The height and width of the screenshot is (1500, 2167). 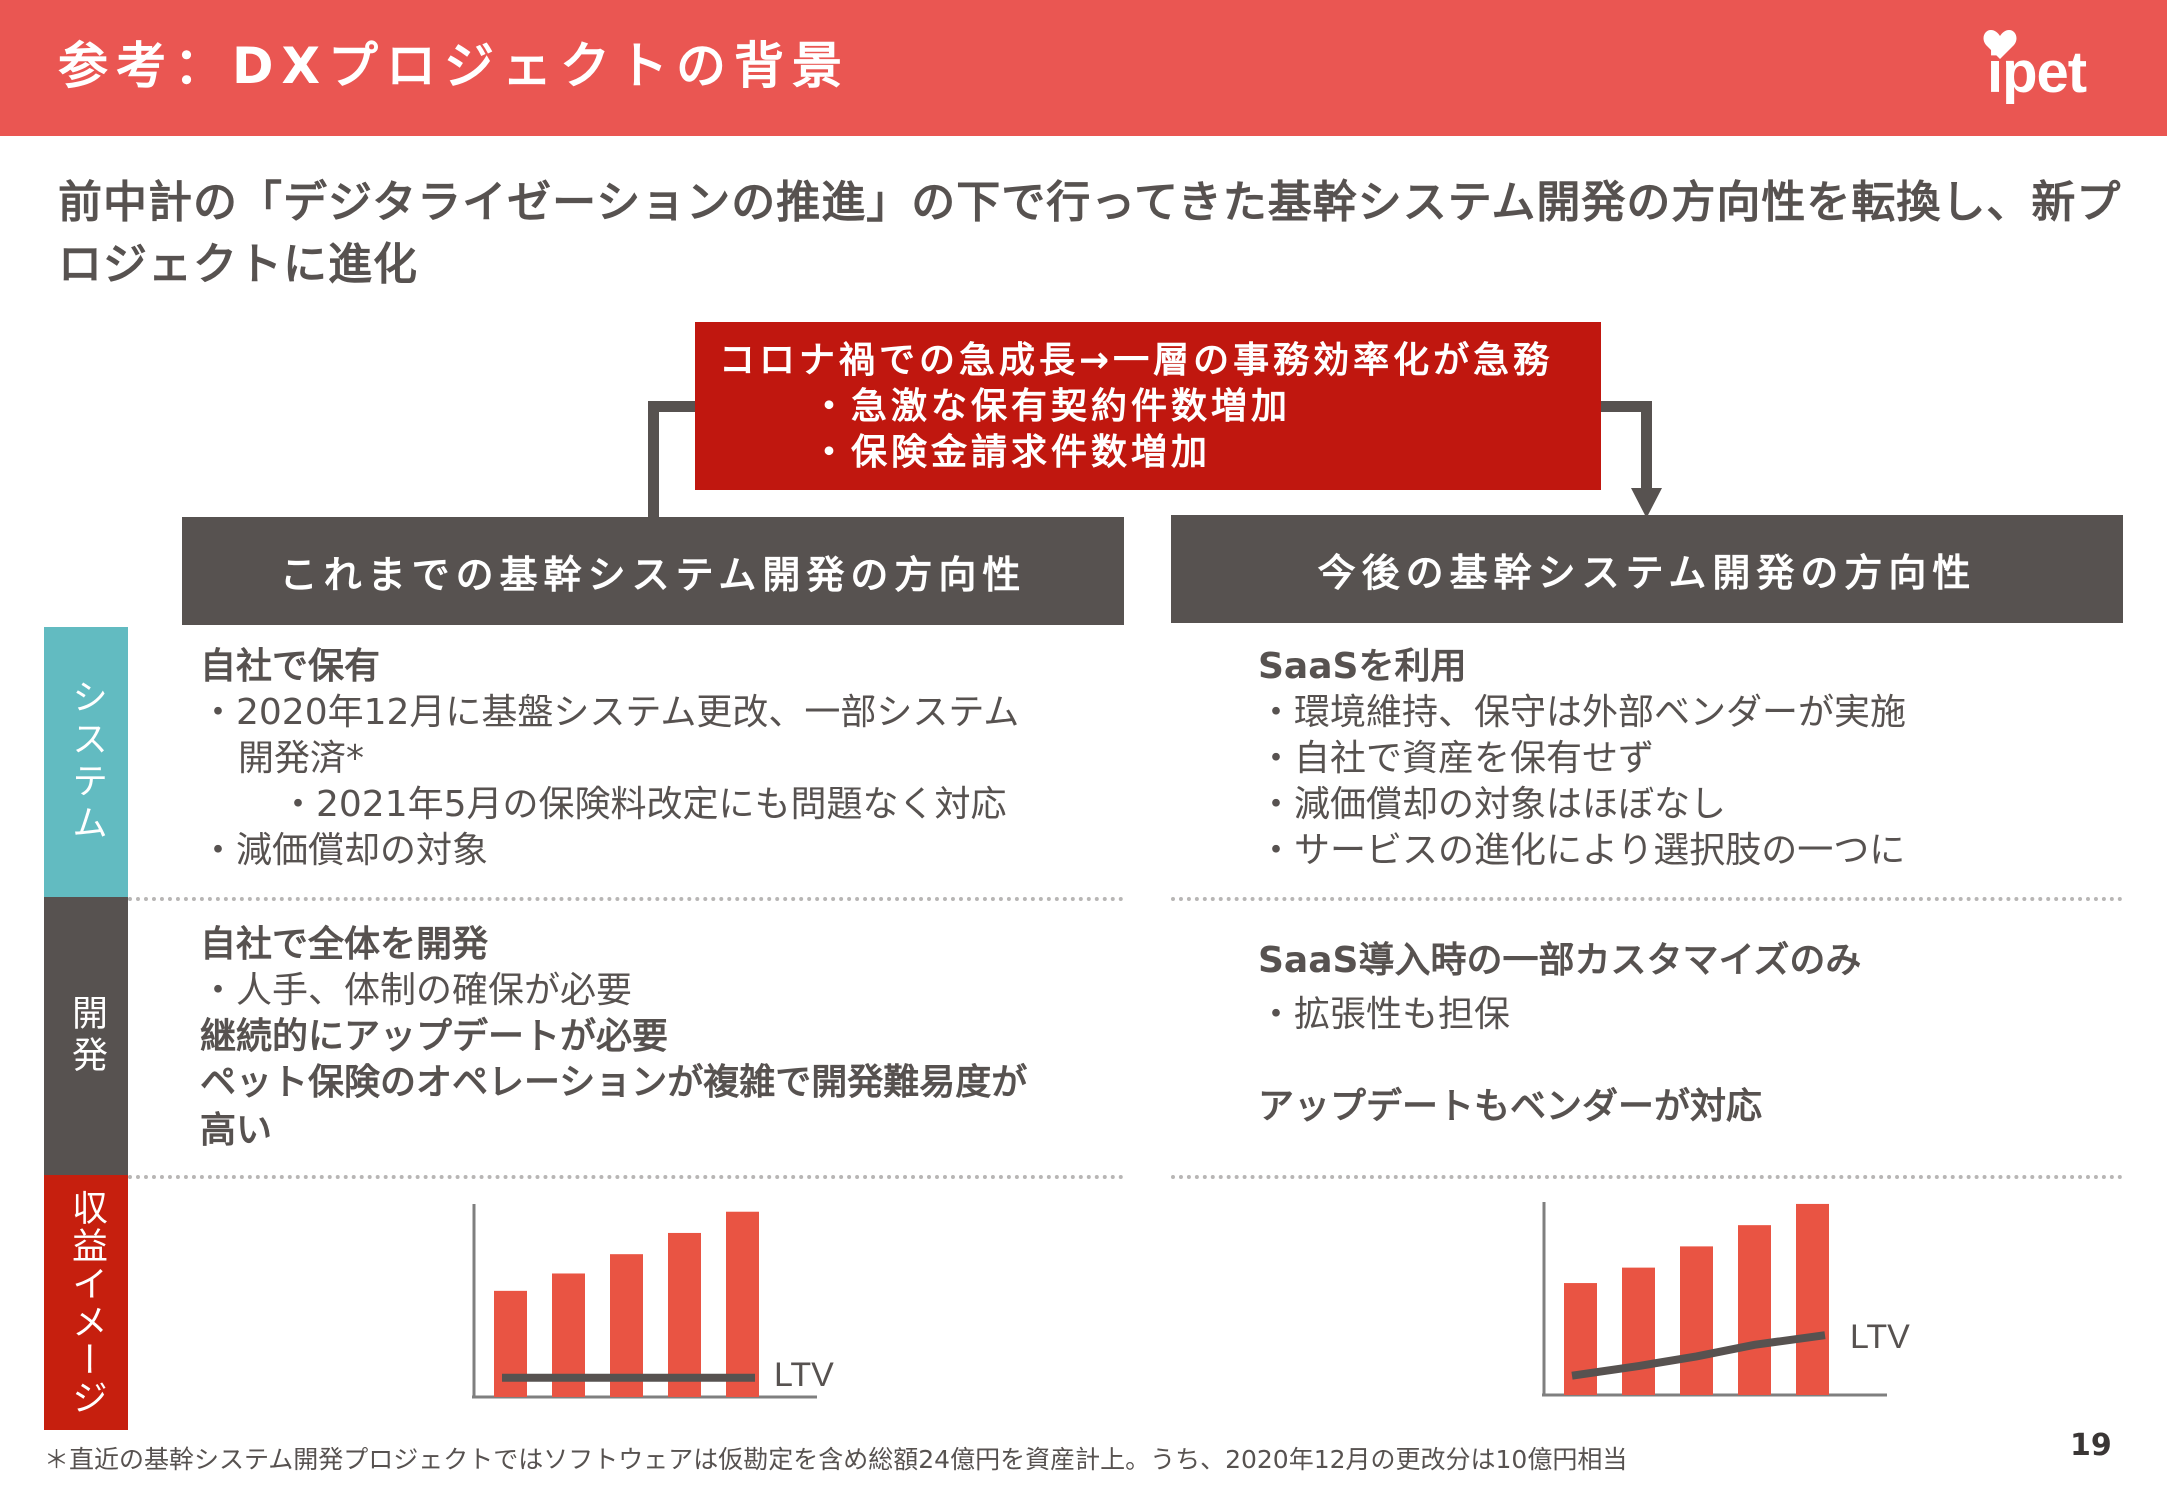 What do you see at coordinates (86, 1302) in the screenshot?
I see `row-label-revenue: 収益イメージ` at bounding box center [86, 1302].